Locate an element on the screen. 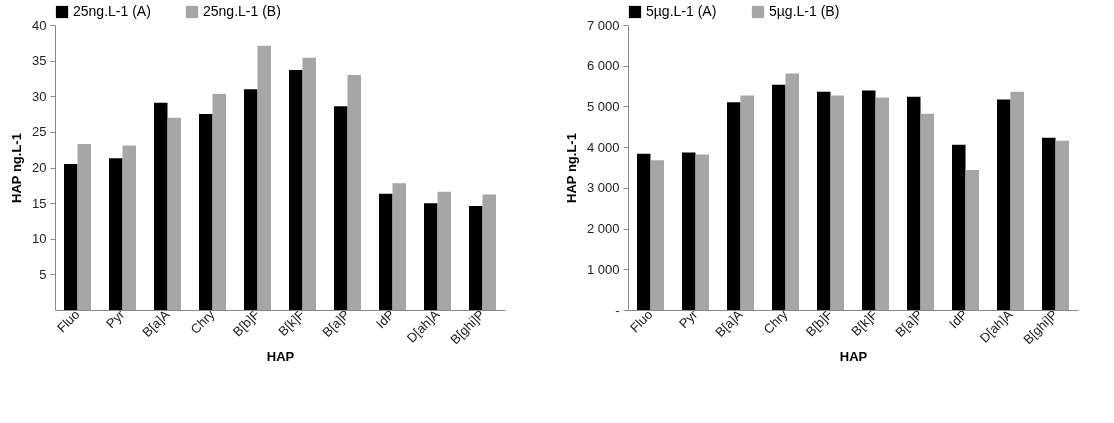 This screenshot has width=1114, height=423. y-tick-label: 6 000 is located at coordinates (603, 66).